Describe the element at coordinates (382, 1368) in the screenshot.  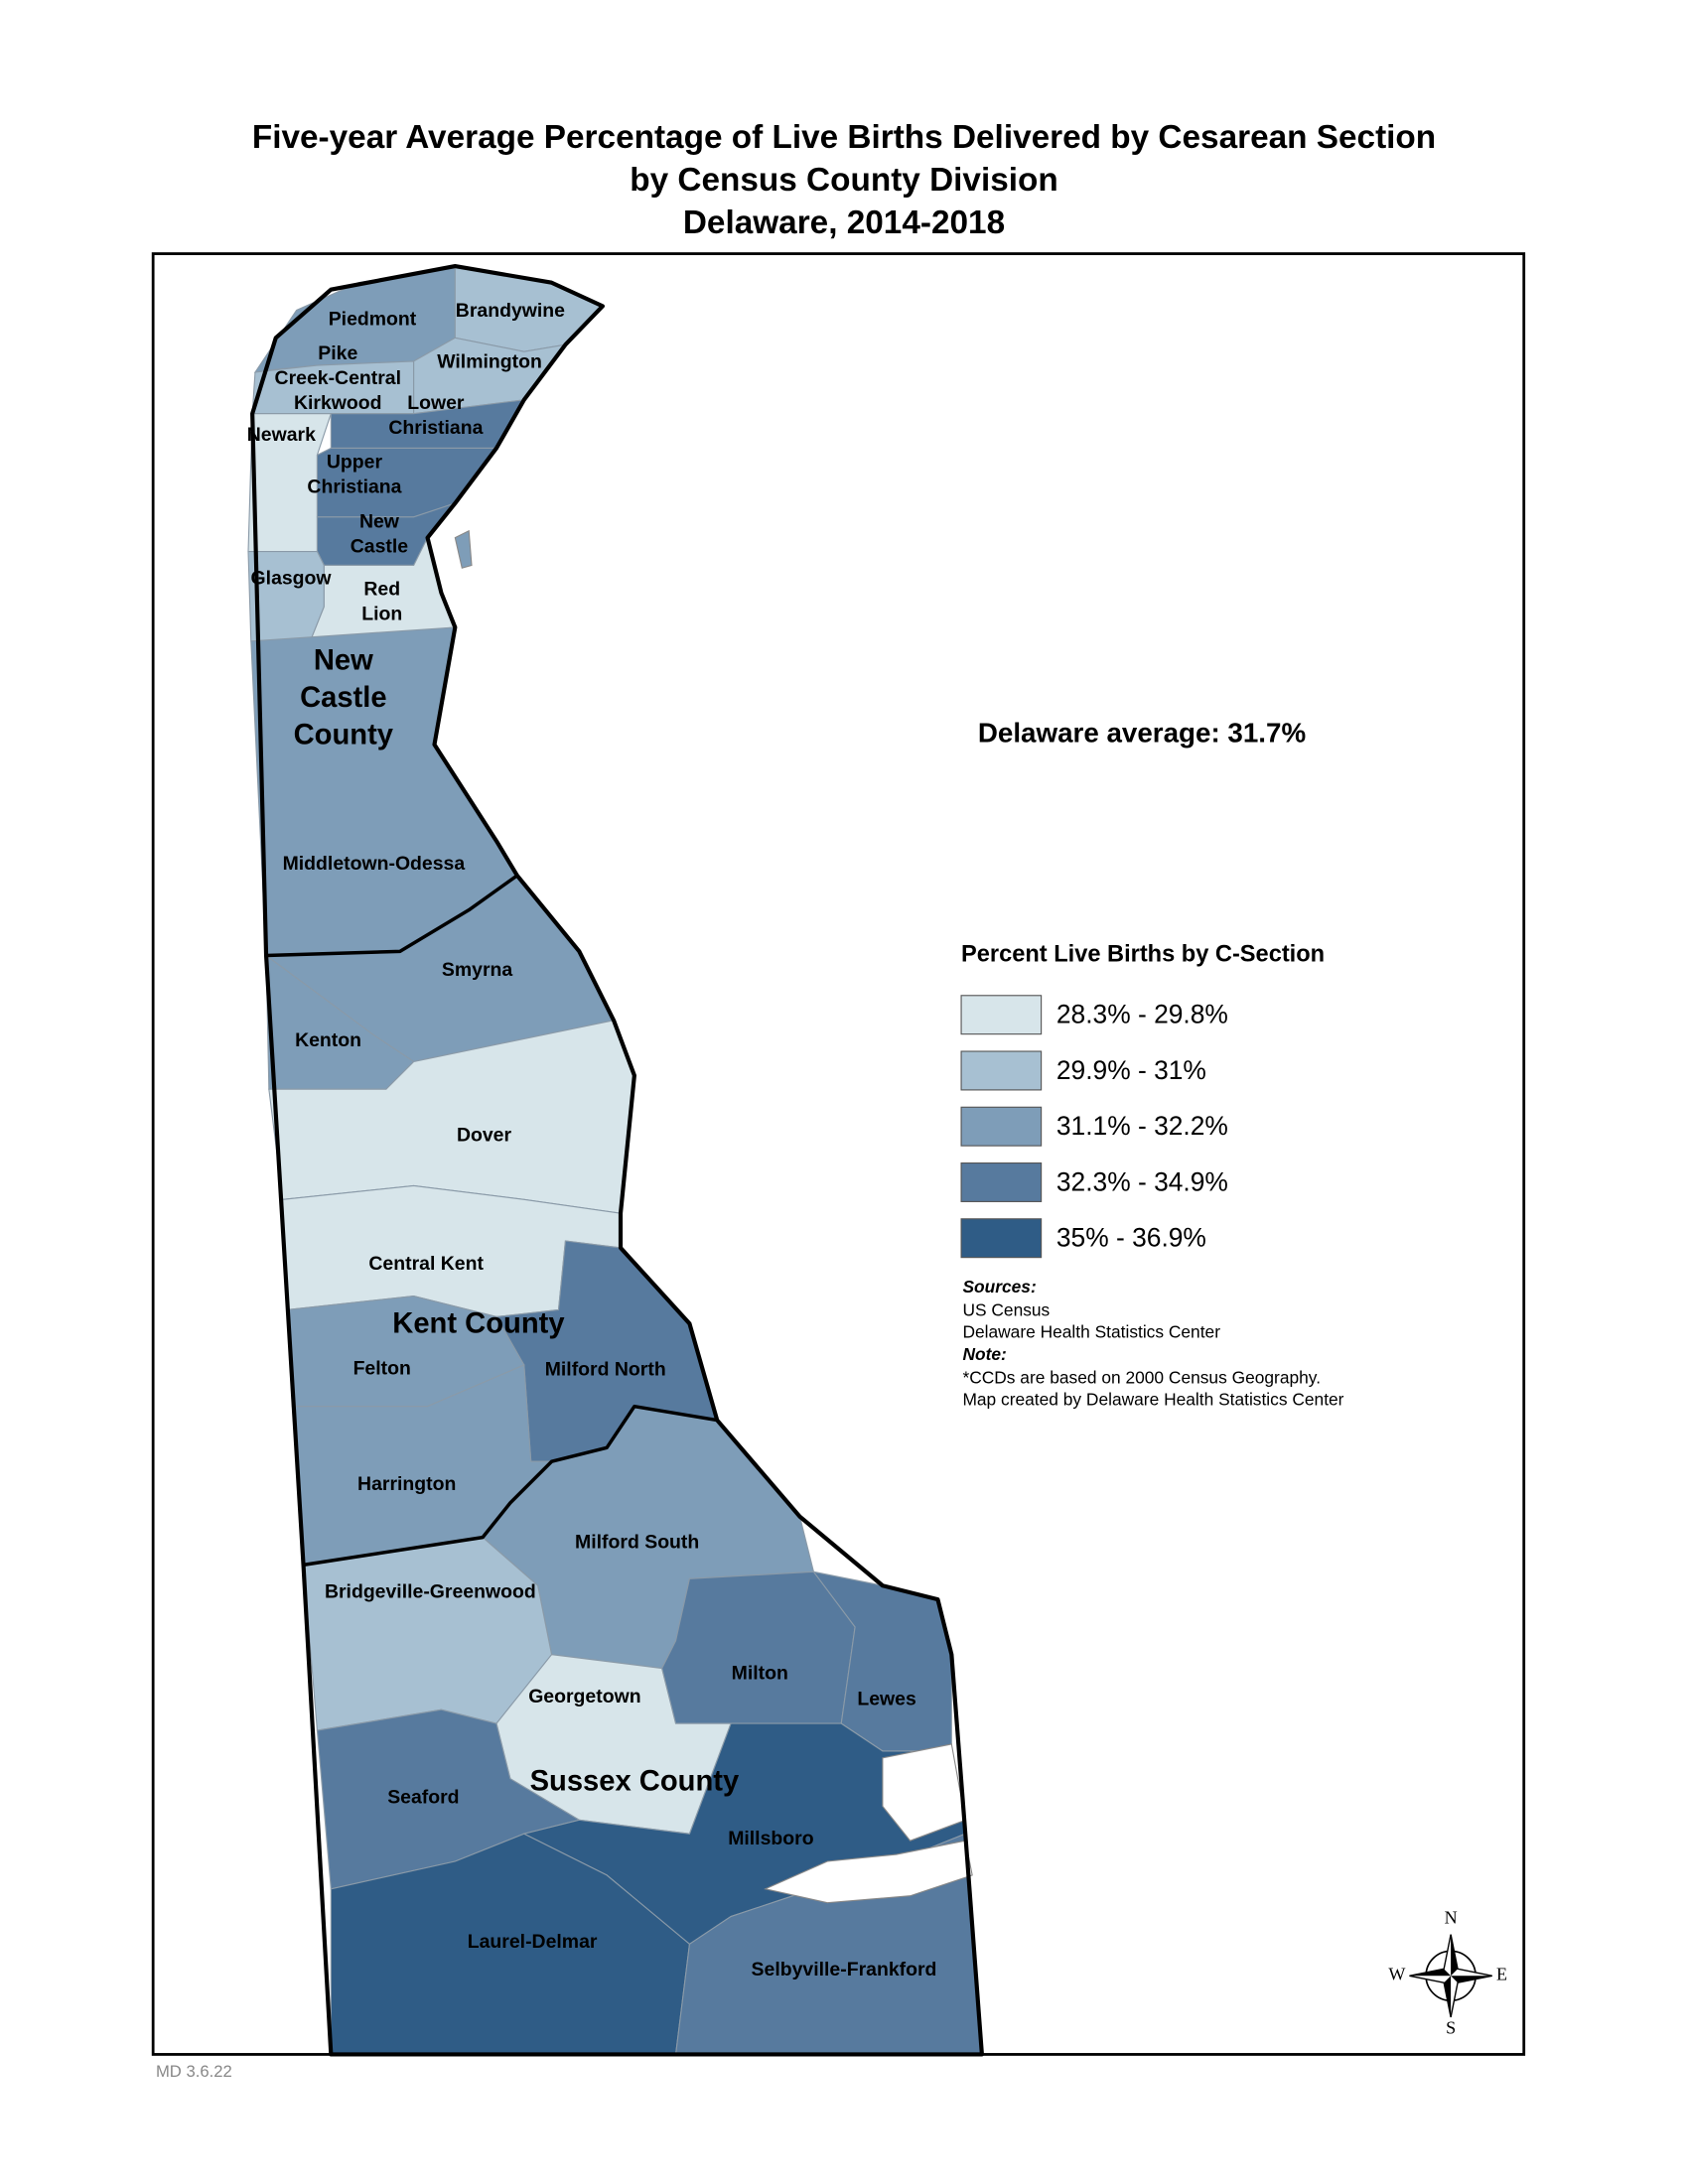
I see `region-label: Felton` at that location.